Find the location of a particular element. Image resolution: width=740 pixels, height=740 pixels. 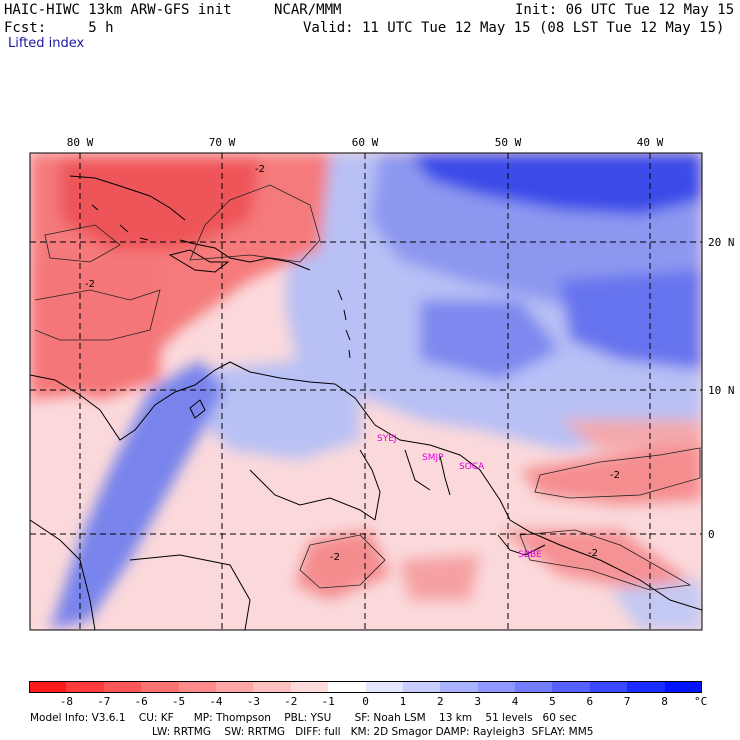

colorbar-tick-label: 3 is located at coordinates (477, 701).